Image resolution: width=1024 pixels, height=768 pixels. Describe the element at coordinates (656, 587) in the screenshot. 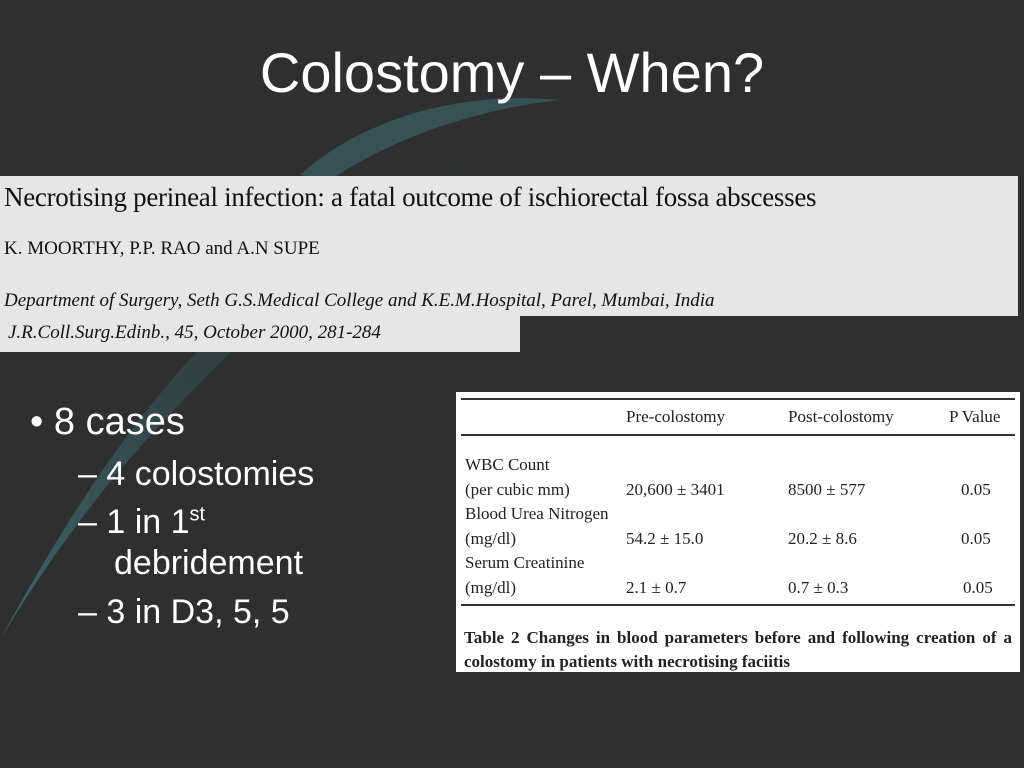

I see `cell-pre: 2.1 ± 0.7` at that location.